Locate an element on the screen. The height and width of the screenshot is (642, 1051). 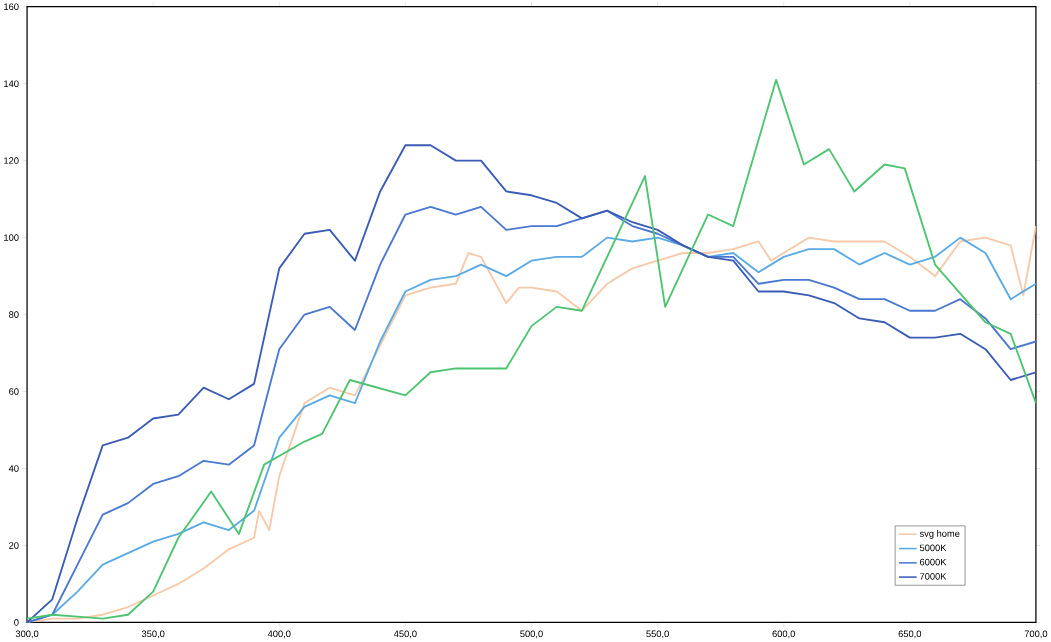
y-tick-label: 80 is located at coordinates (14, 315).